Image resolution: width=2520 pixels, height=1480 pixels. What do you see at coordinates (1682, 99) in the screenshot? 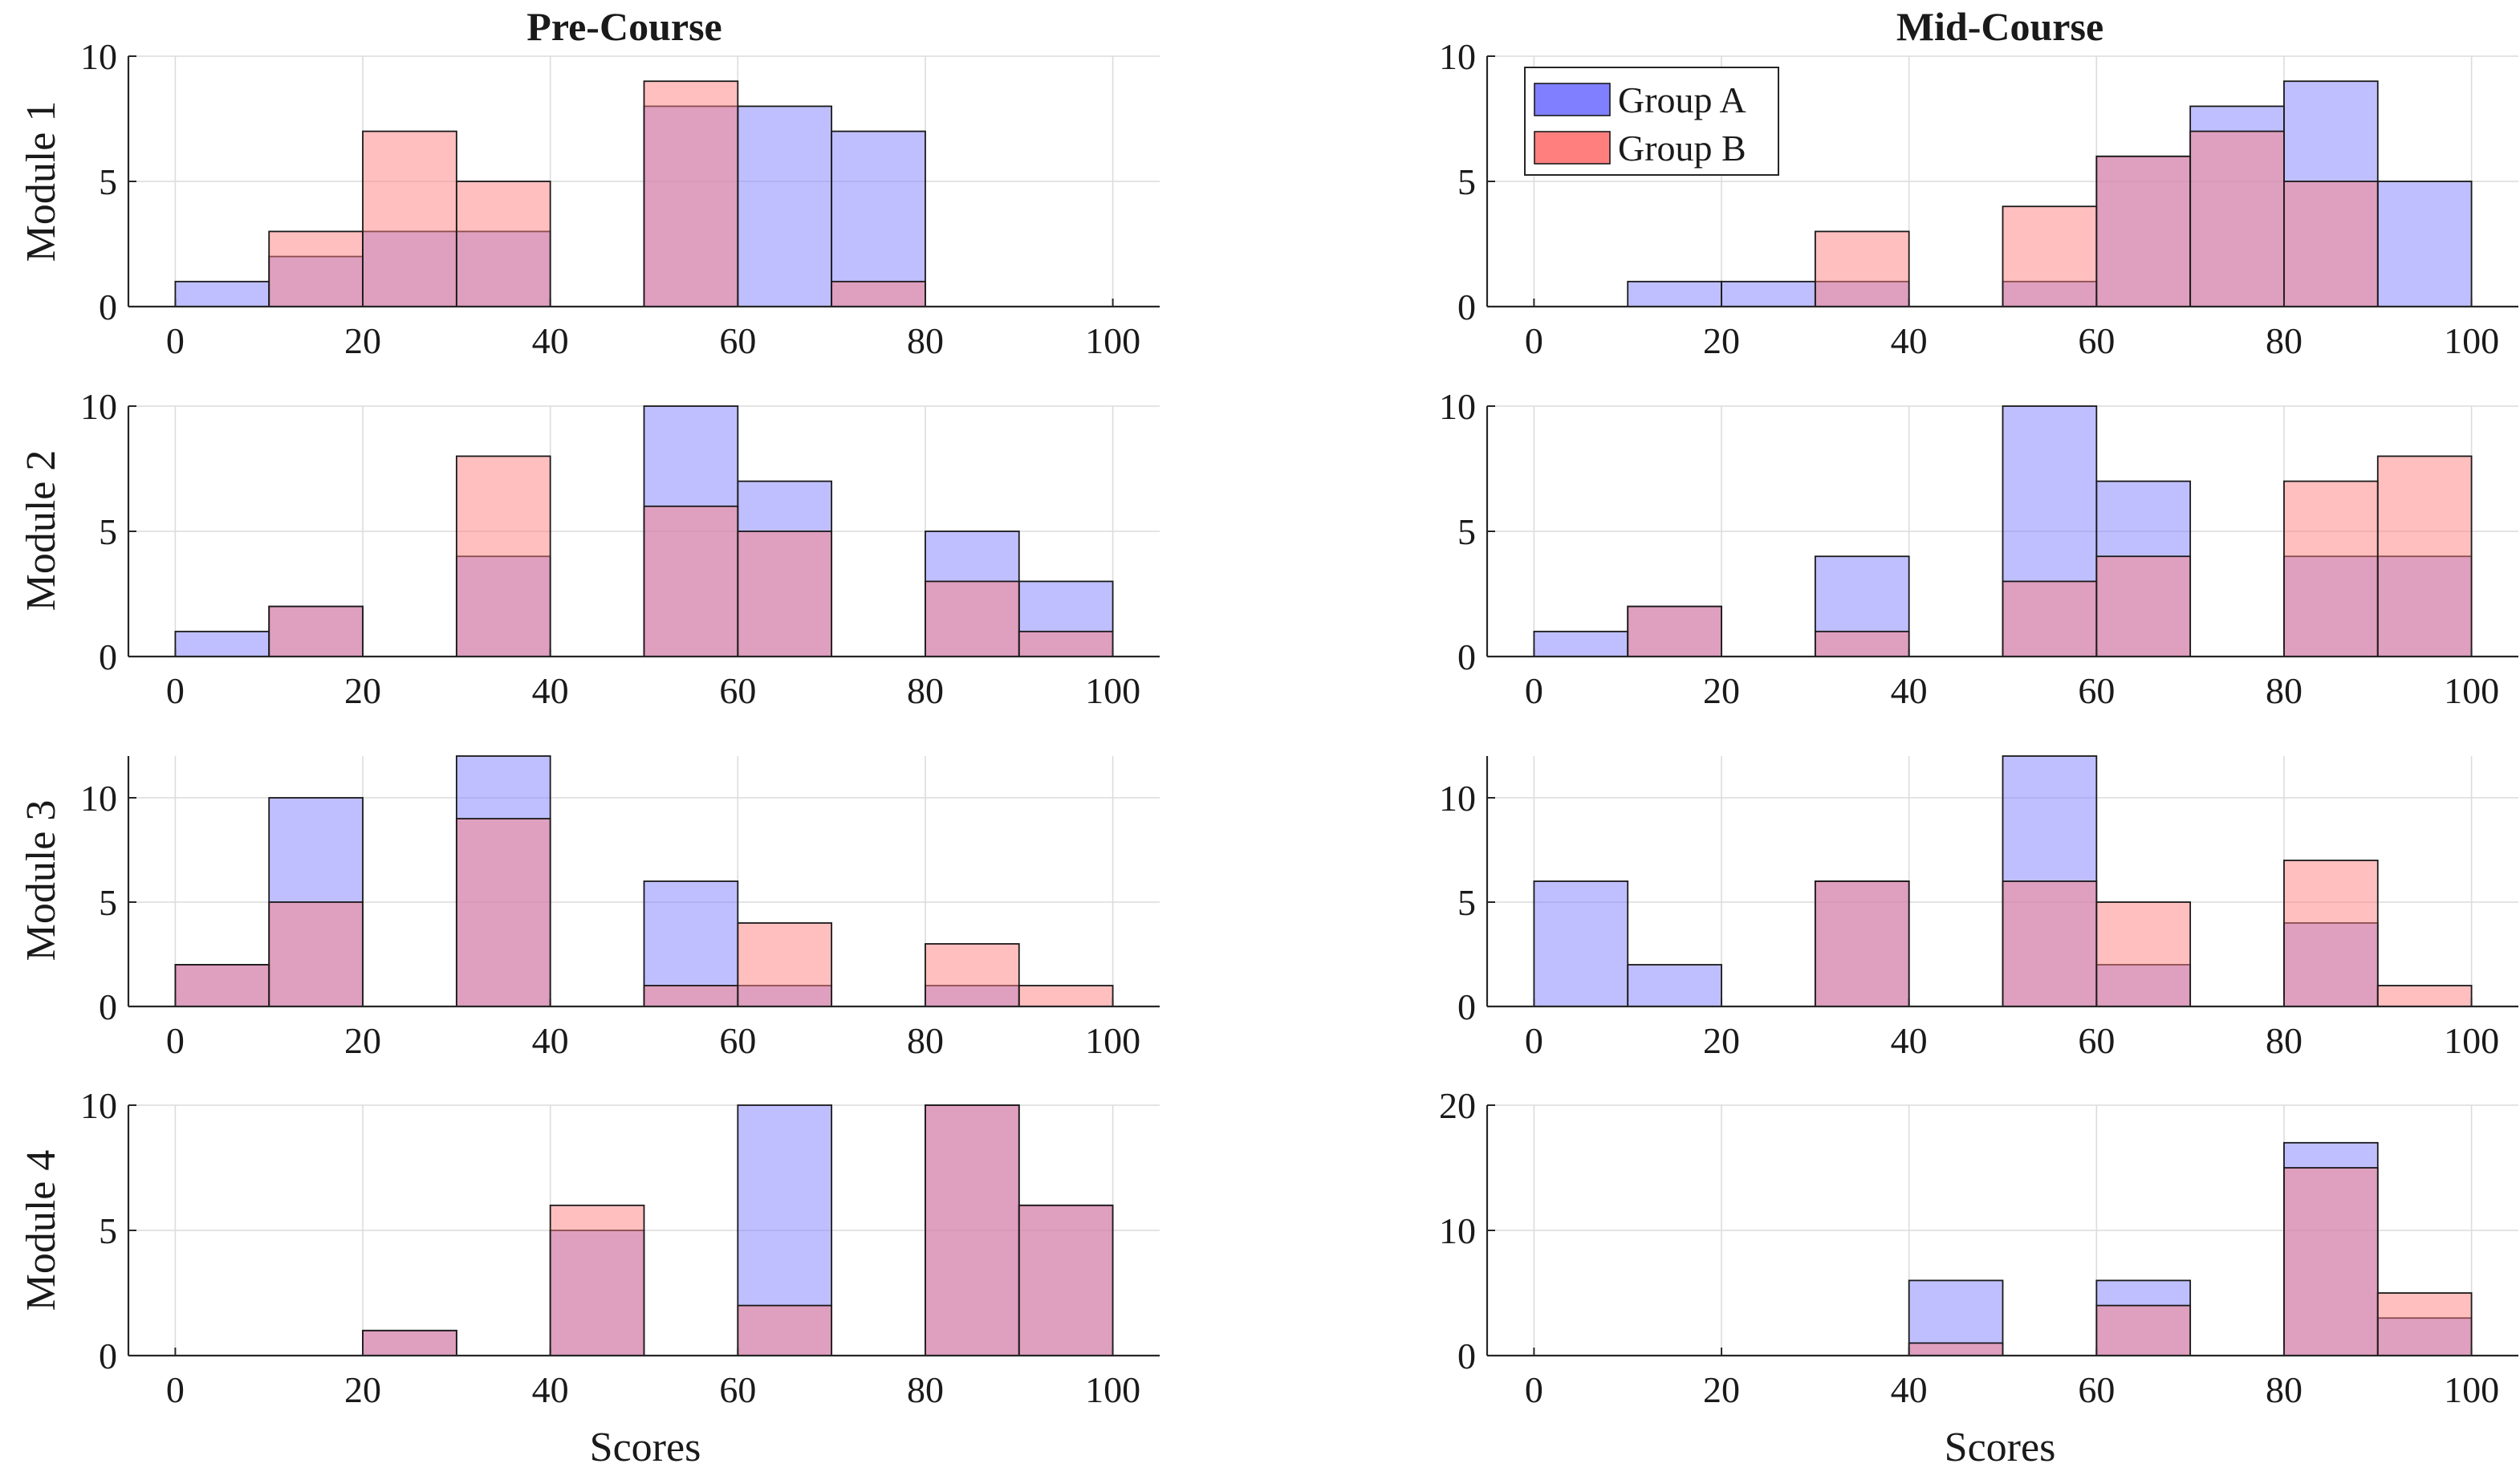
I see `legend-label-group-a: Group A` at bounding box center [1682, 99].